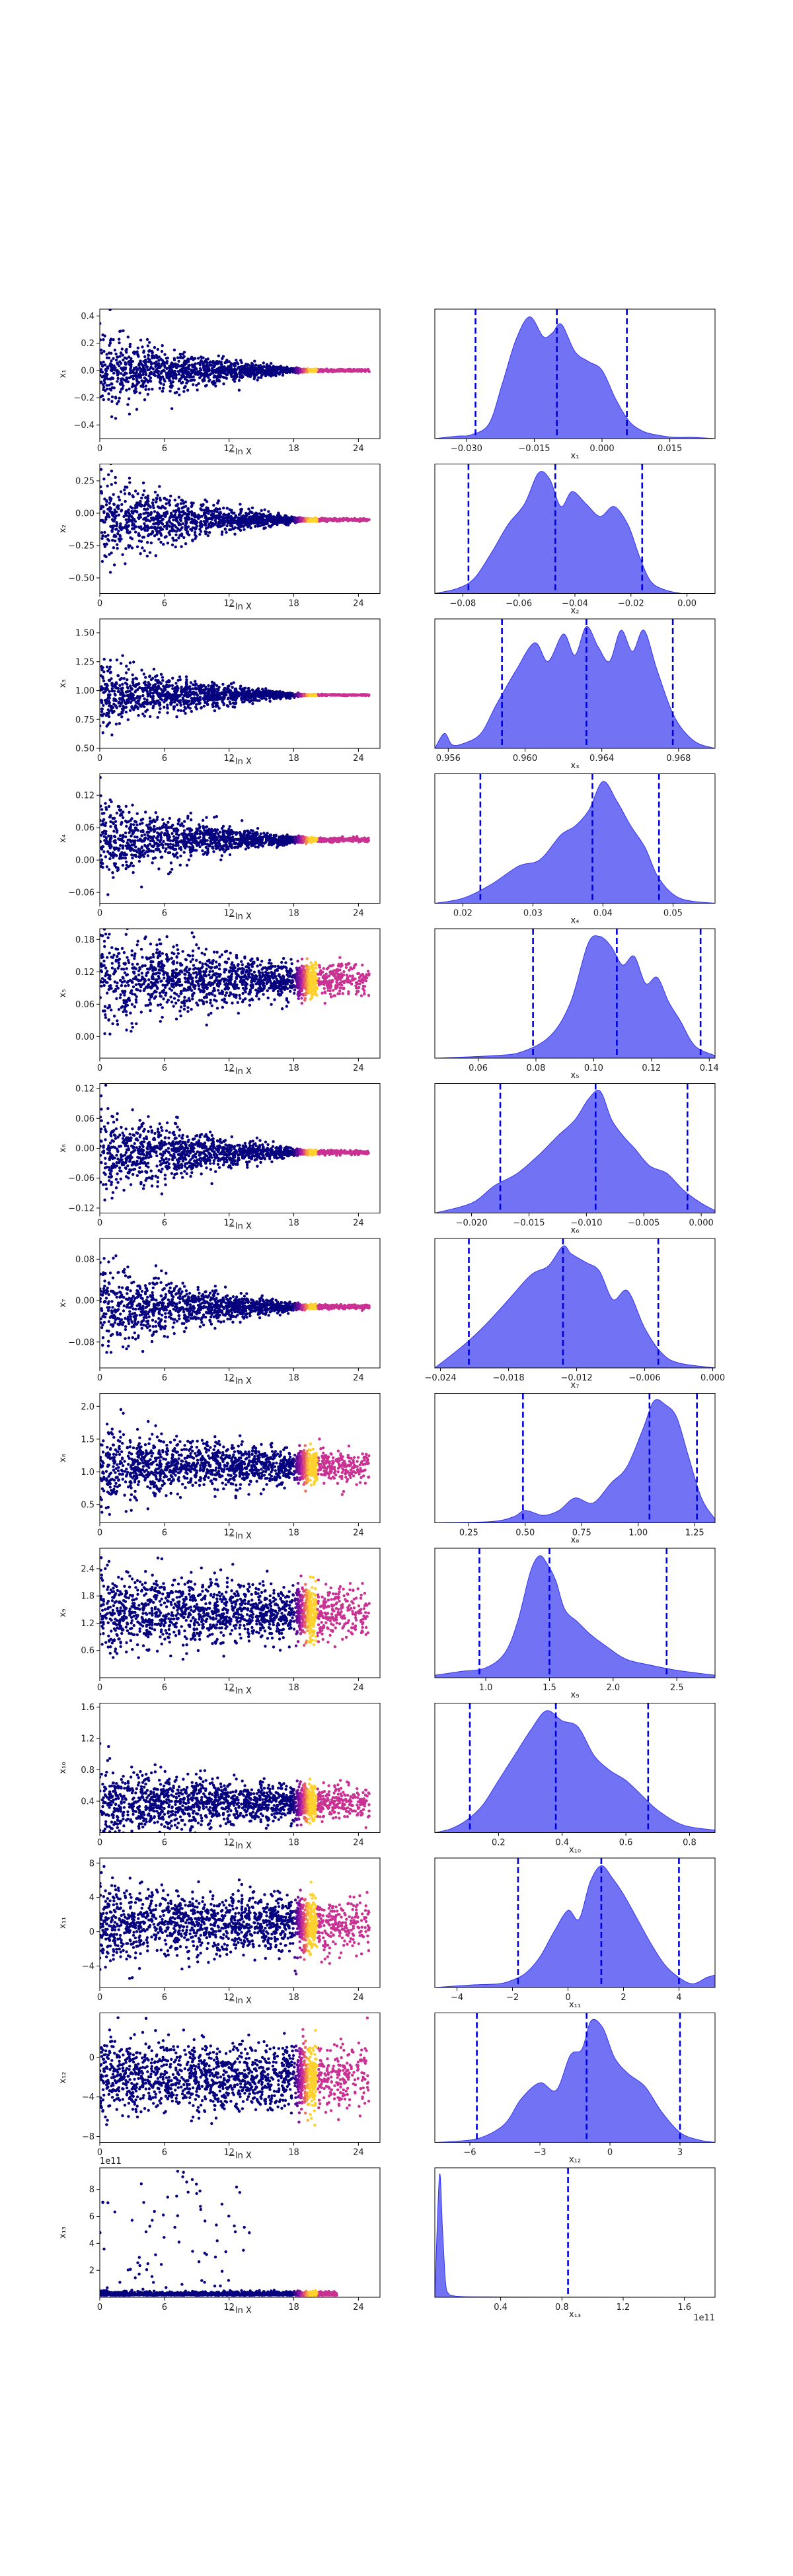  What do you see at coordinates (575, 604) in the screenshot?
I see `x-tick-label: −0.04` at bounding box center [575, 604].